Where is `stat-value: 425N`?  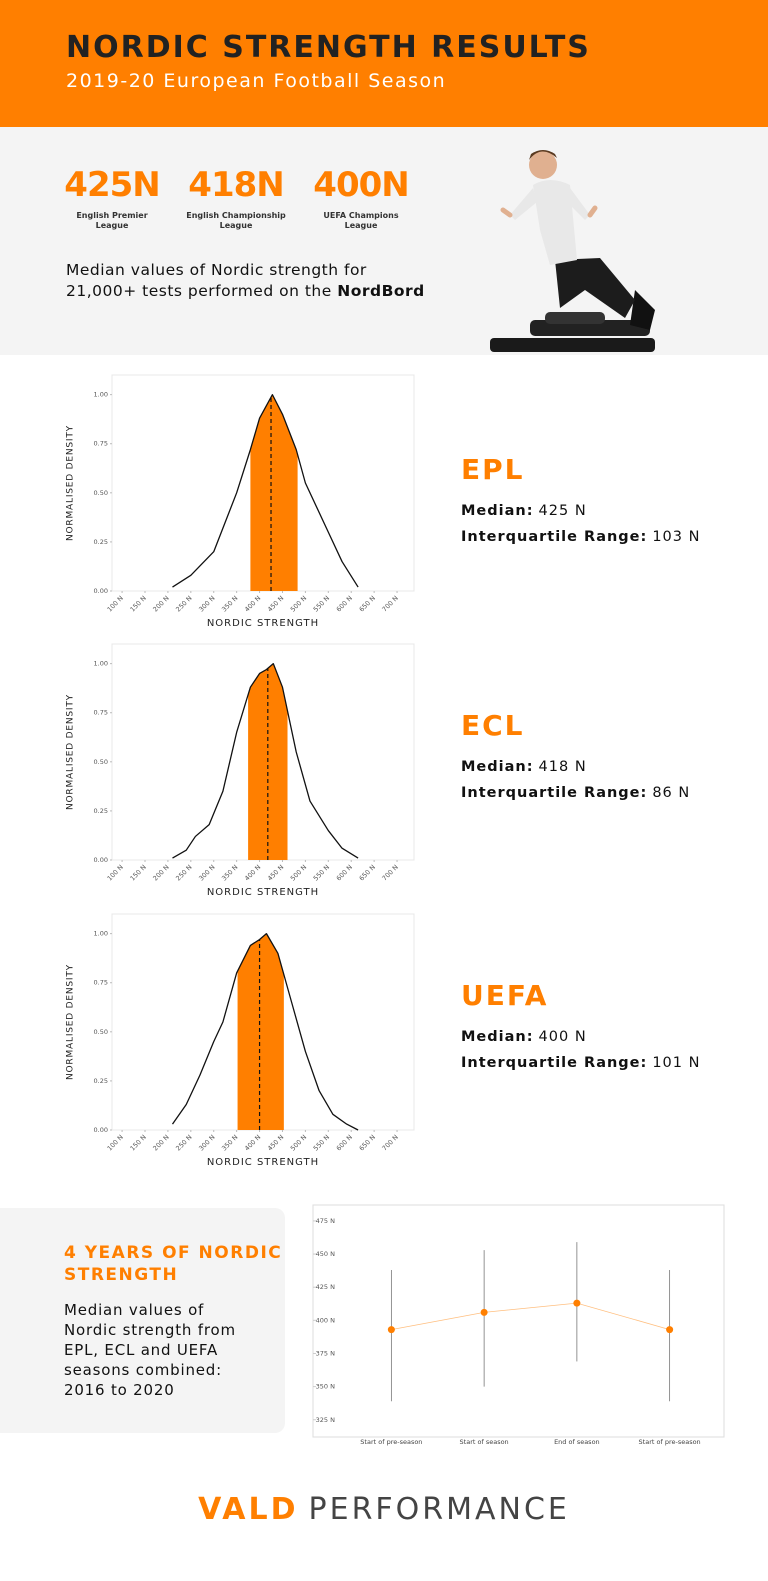
stat-value: 425N is located at coordinates (112, 185).